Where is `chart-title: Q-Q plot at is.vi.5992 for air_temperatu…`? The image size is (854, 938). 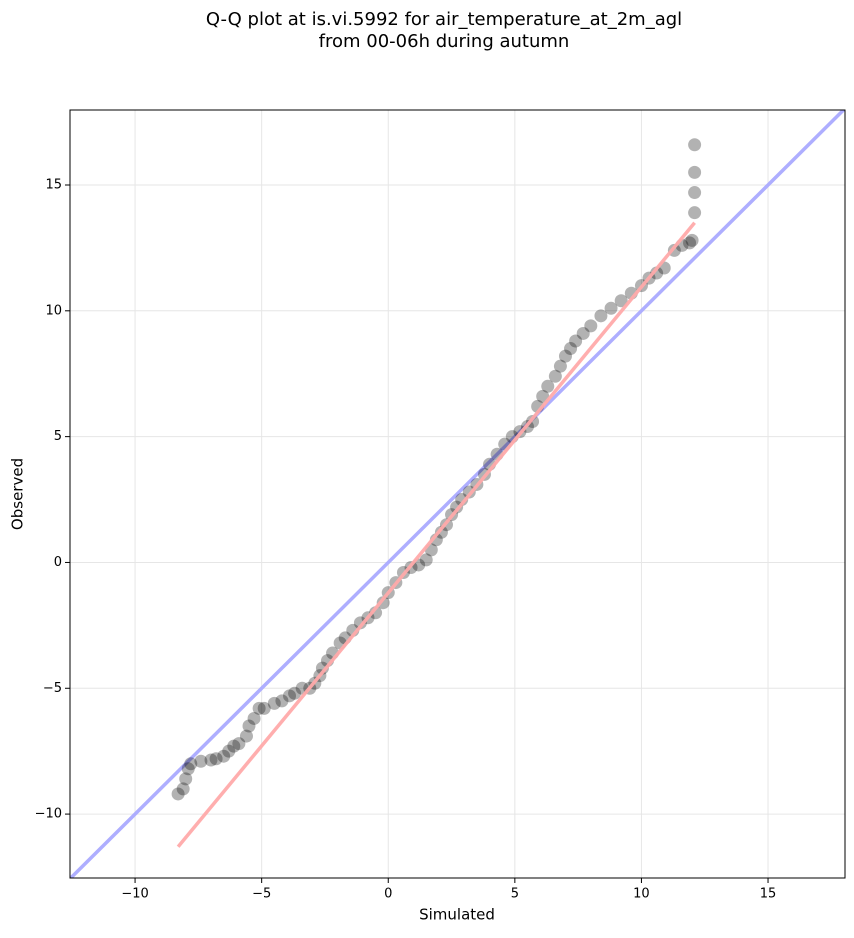
chart-title: Q-Q plot at is.vi.5992 for air_temperatu… is located at coordinates (444, 19).